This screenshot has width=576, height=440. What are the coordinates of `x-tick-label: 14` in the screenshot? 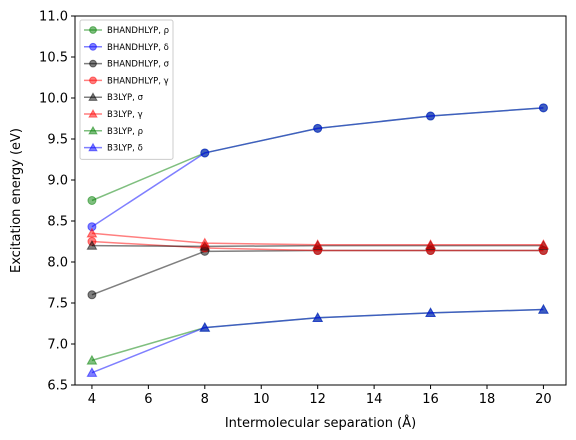 It's located at (374, 399).